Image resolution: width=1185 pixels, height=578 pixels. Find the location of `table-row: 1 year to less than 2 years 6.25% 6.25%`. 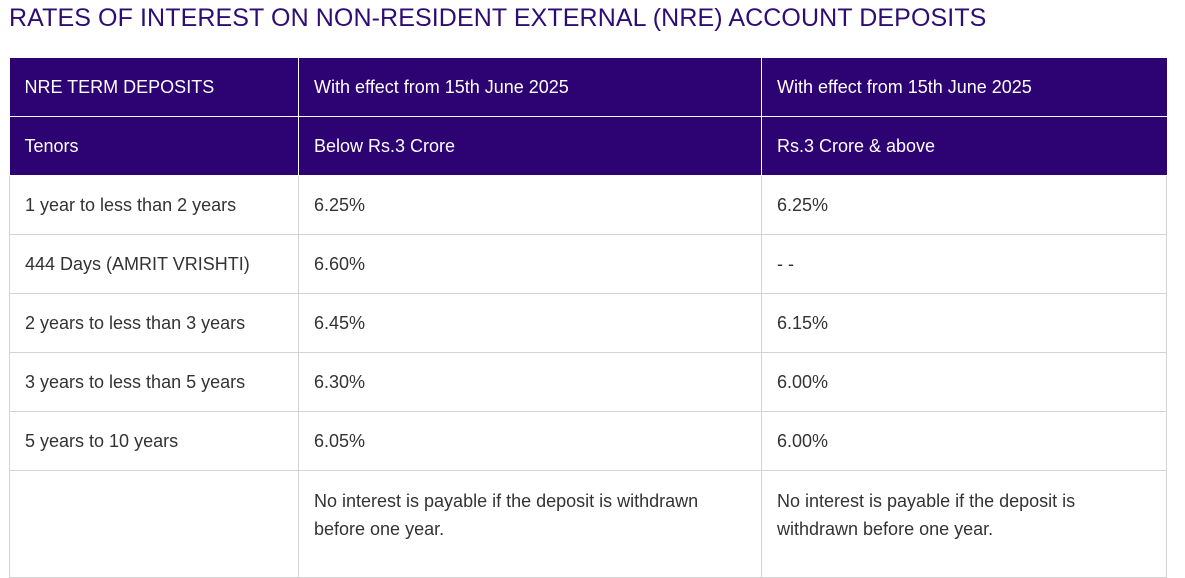

table-row: 1 year to less than 2 years 6.25% 6.25% is located at coordinates (588, 205).